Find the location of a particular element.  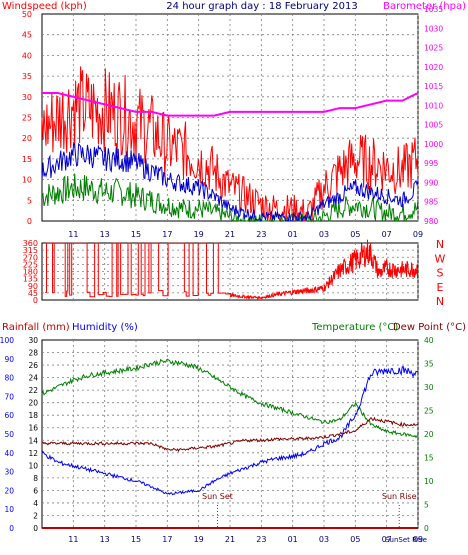

temperature-x-tick-label: 15 is located at coordinates (136, 539).